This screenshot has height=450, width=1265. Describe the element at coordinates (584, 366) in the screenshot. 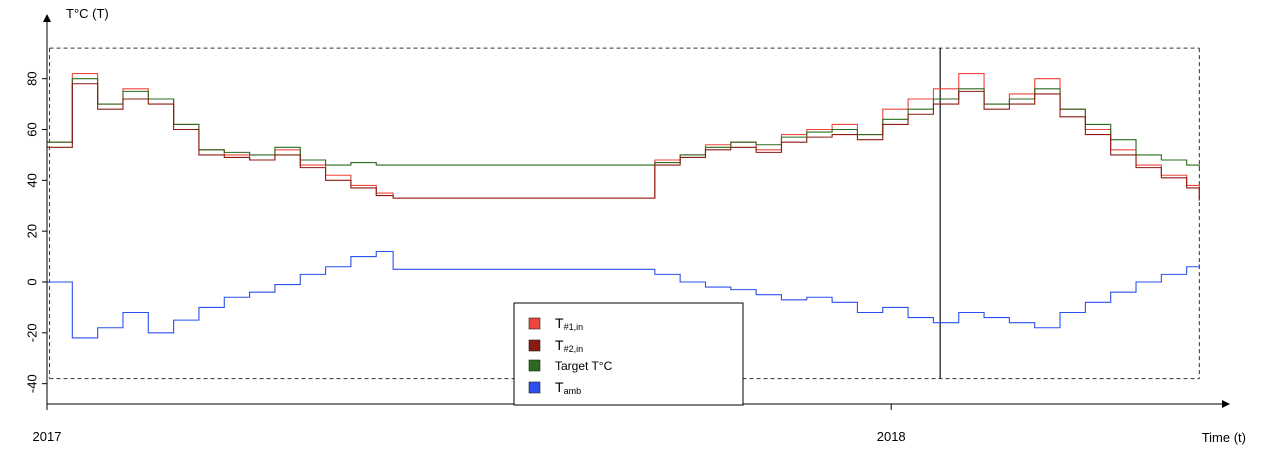

I see `legend-label: Target T°C` at that location.